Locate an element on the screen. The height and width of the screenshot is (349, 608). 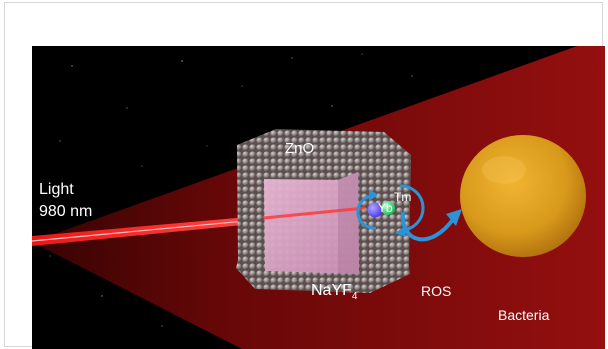
tm-label: Tm is located at coordinates (402, 197).